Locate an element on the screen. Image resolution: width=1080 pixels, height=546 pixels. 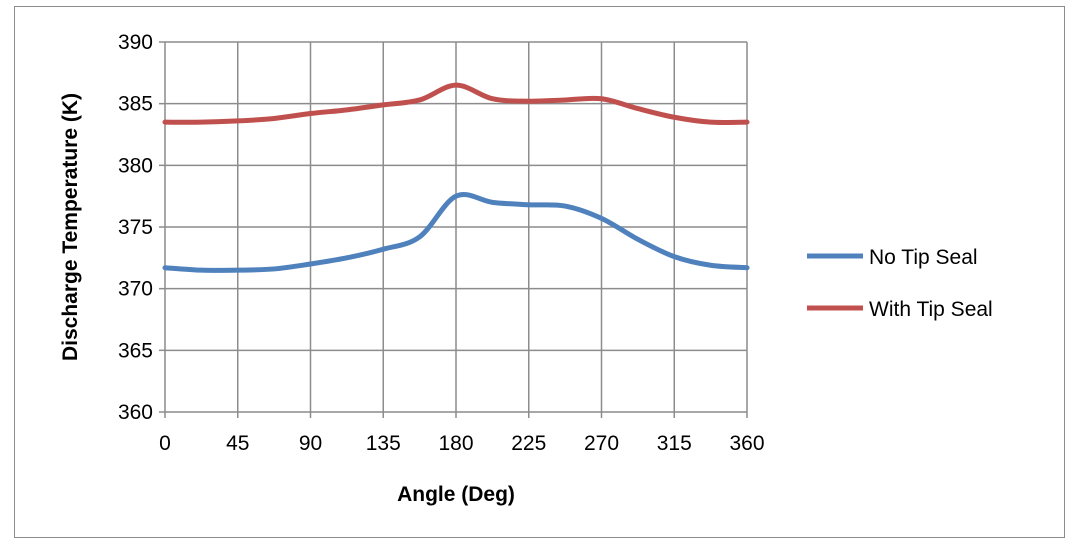
y-tick-label: 390 is located at coordinates (135, 42).